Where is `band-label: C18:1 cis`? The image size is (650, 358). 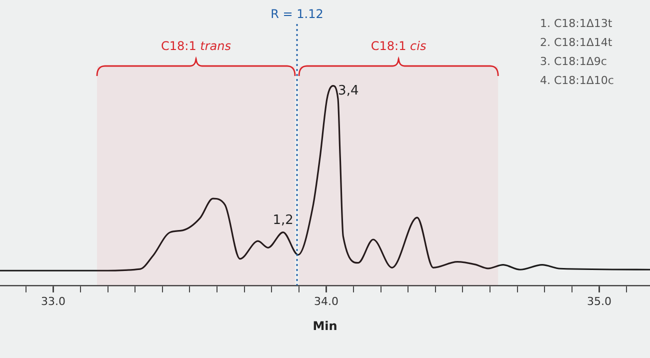 band-label: C18:1 cis is located at coordinates (398, 46).